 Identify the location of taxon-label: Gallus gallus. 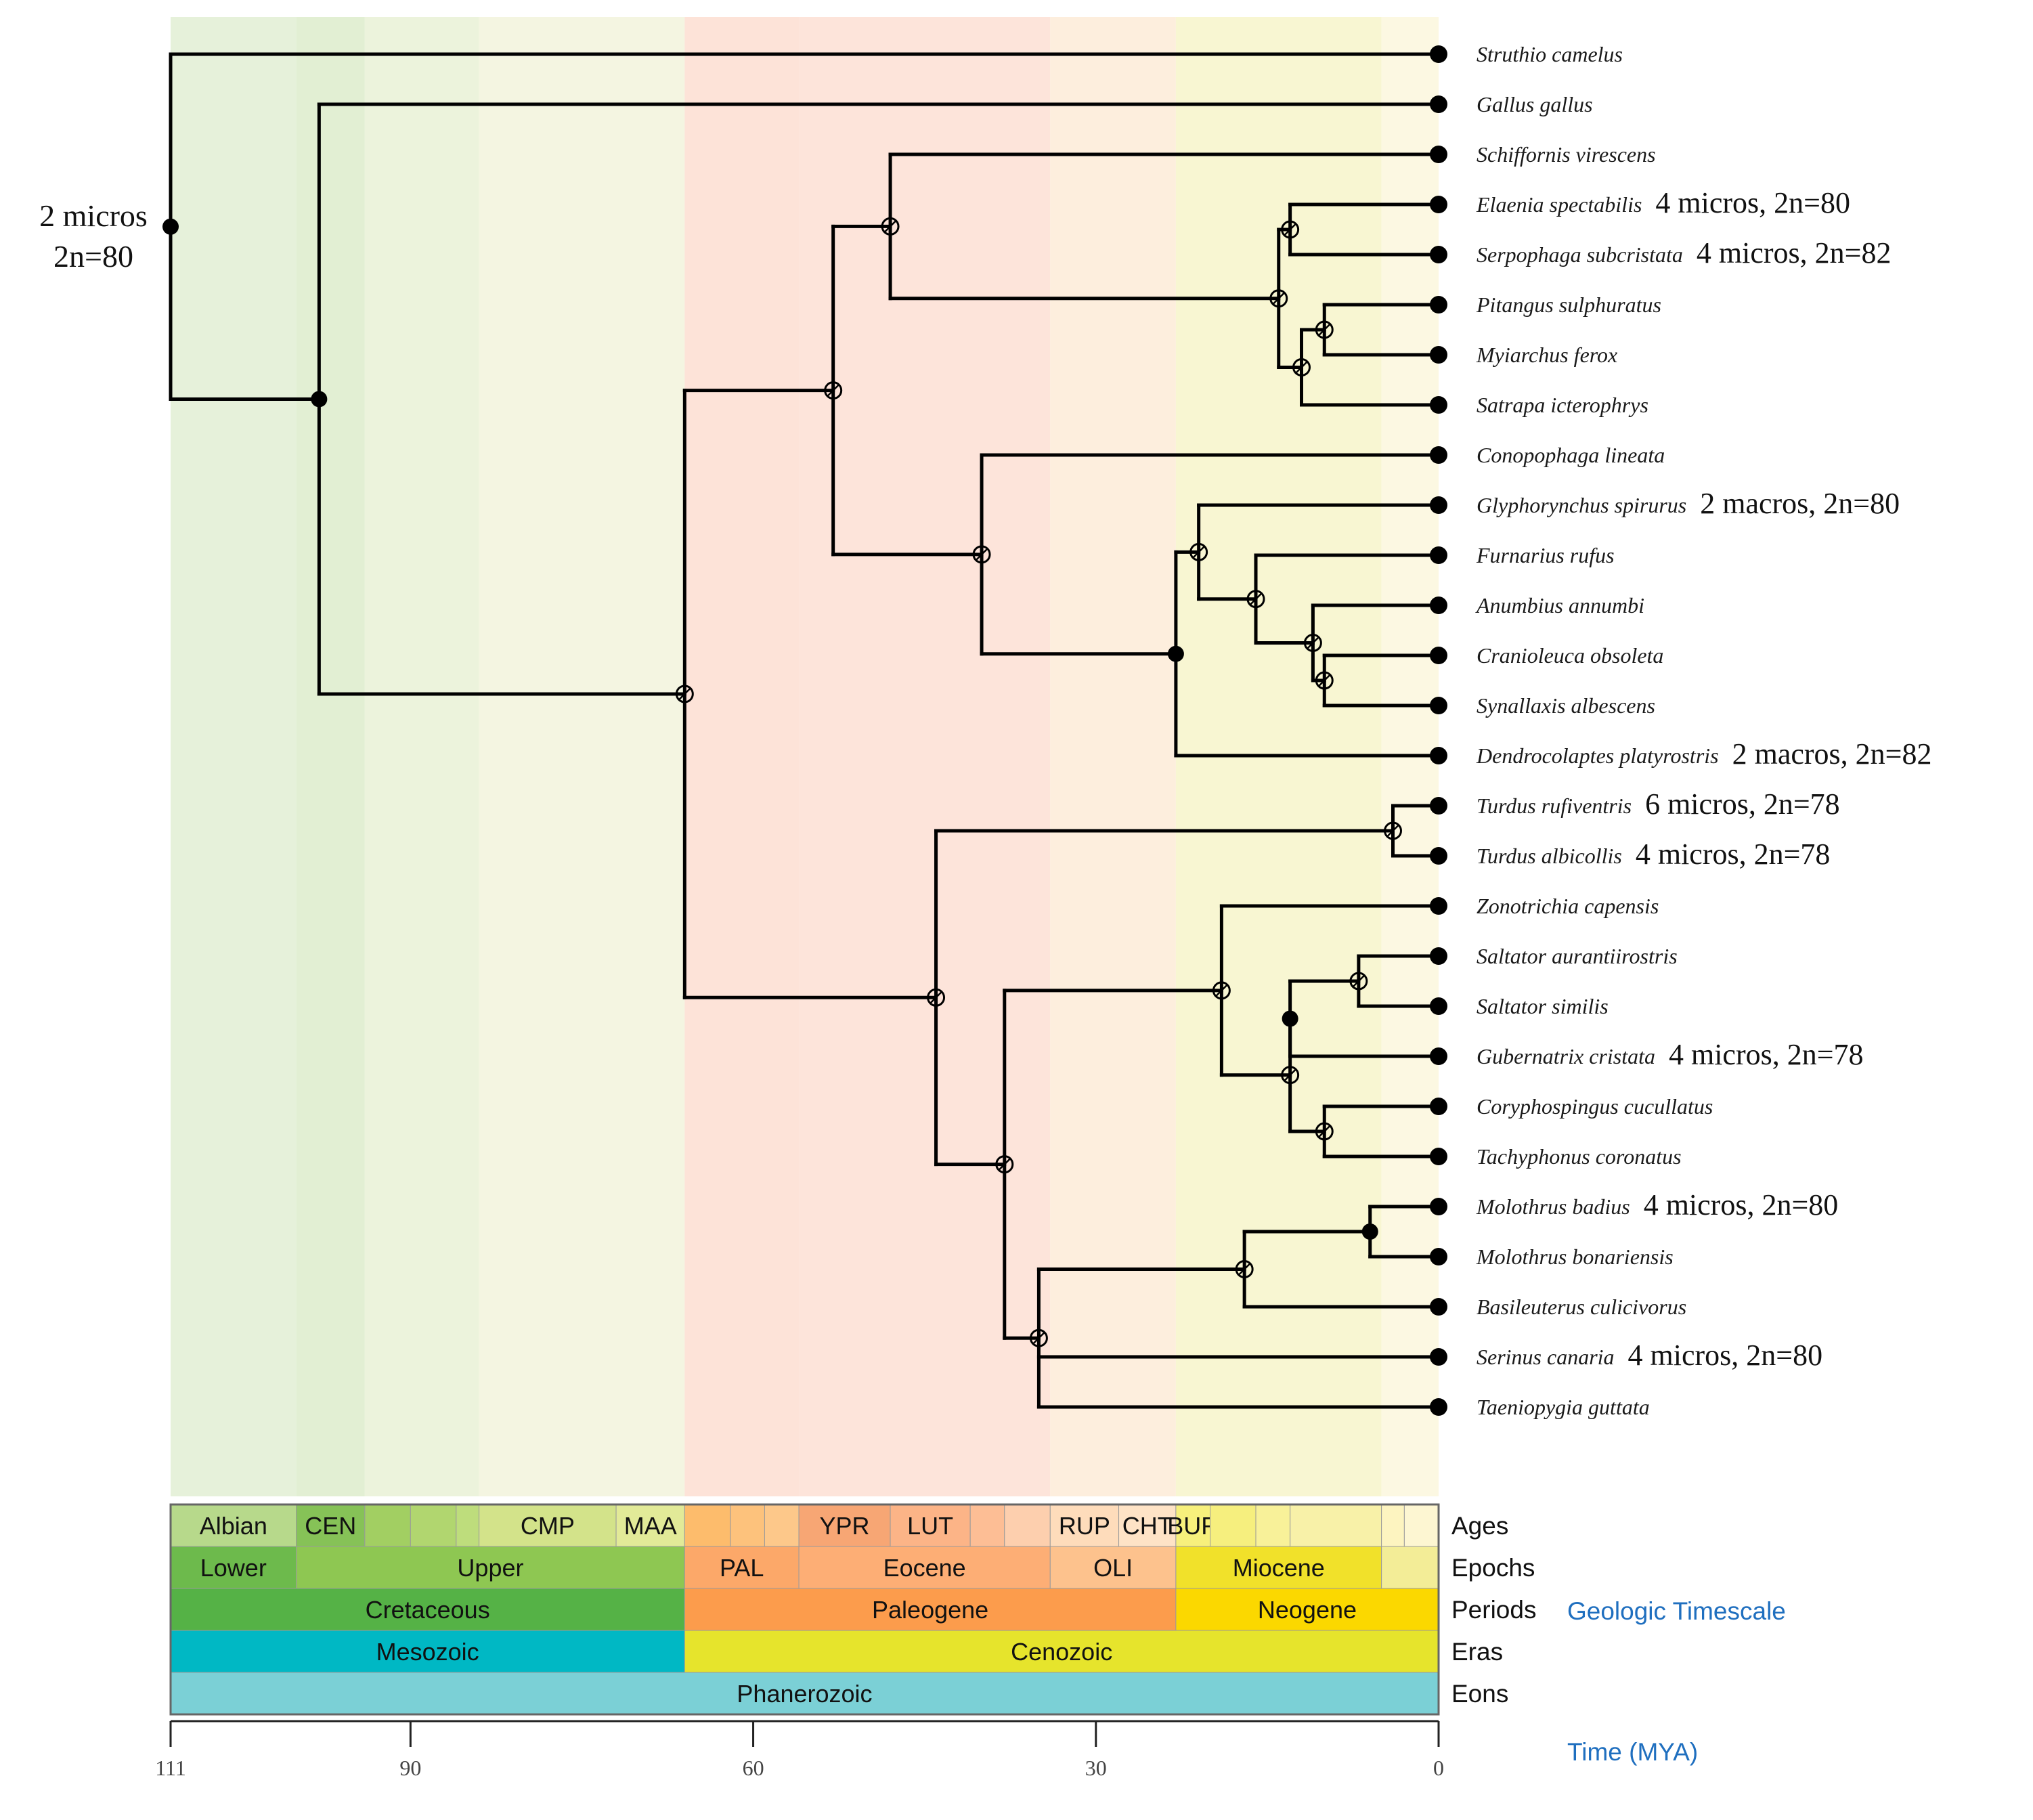
(1535, 104).